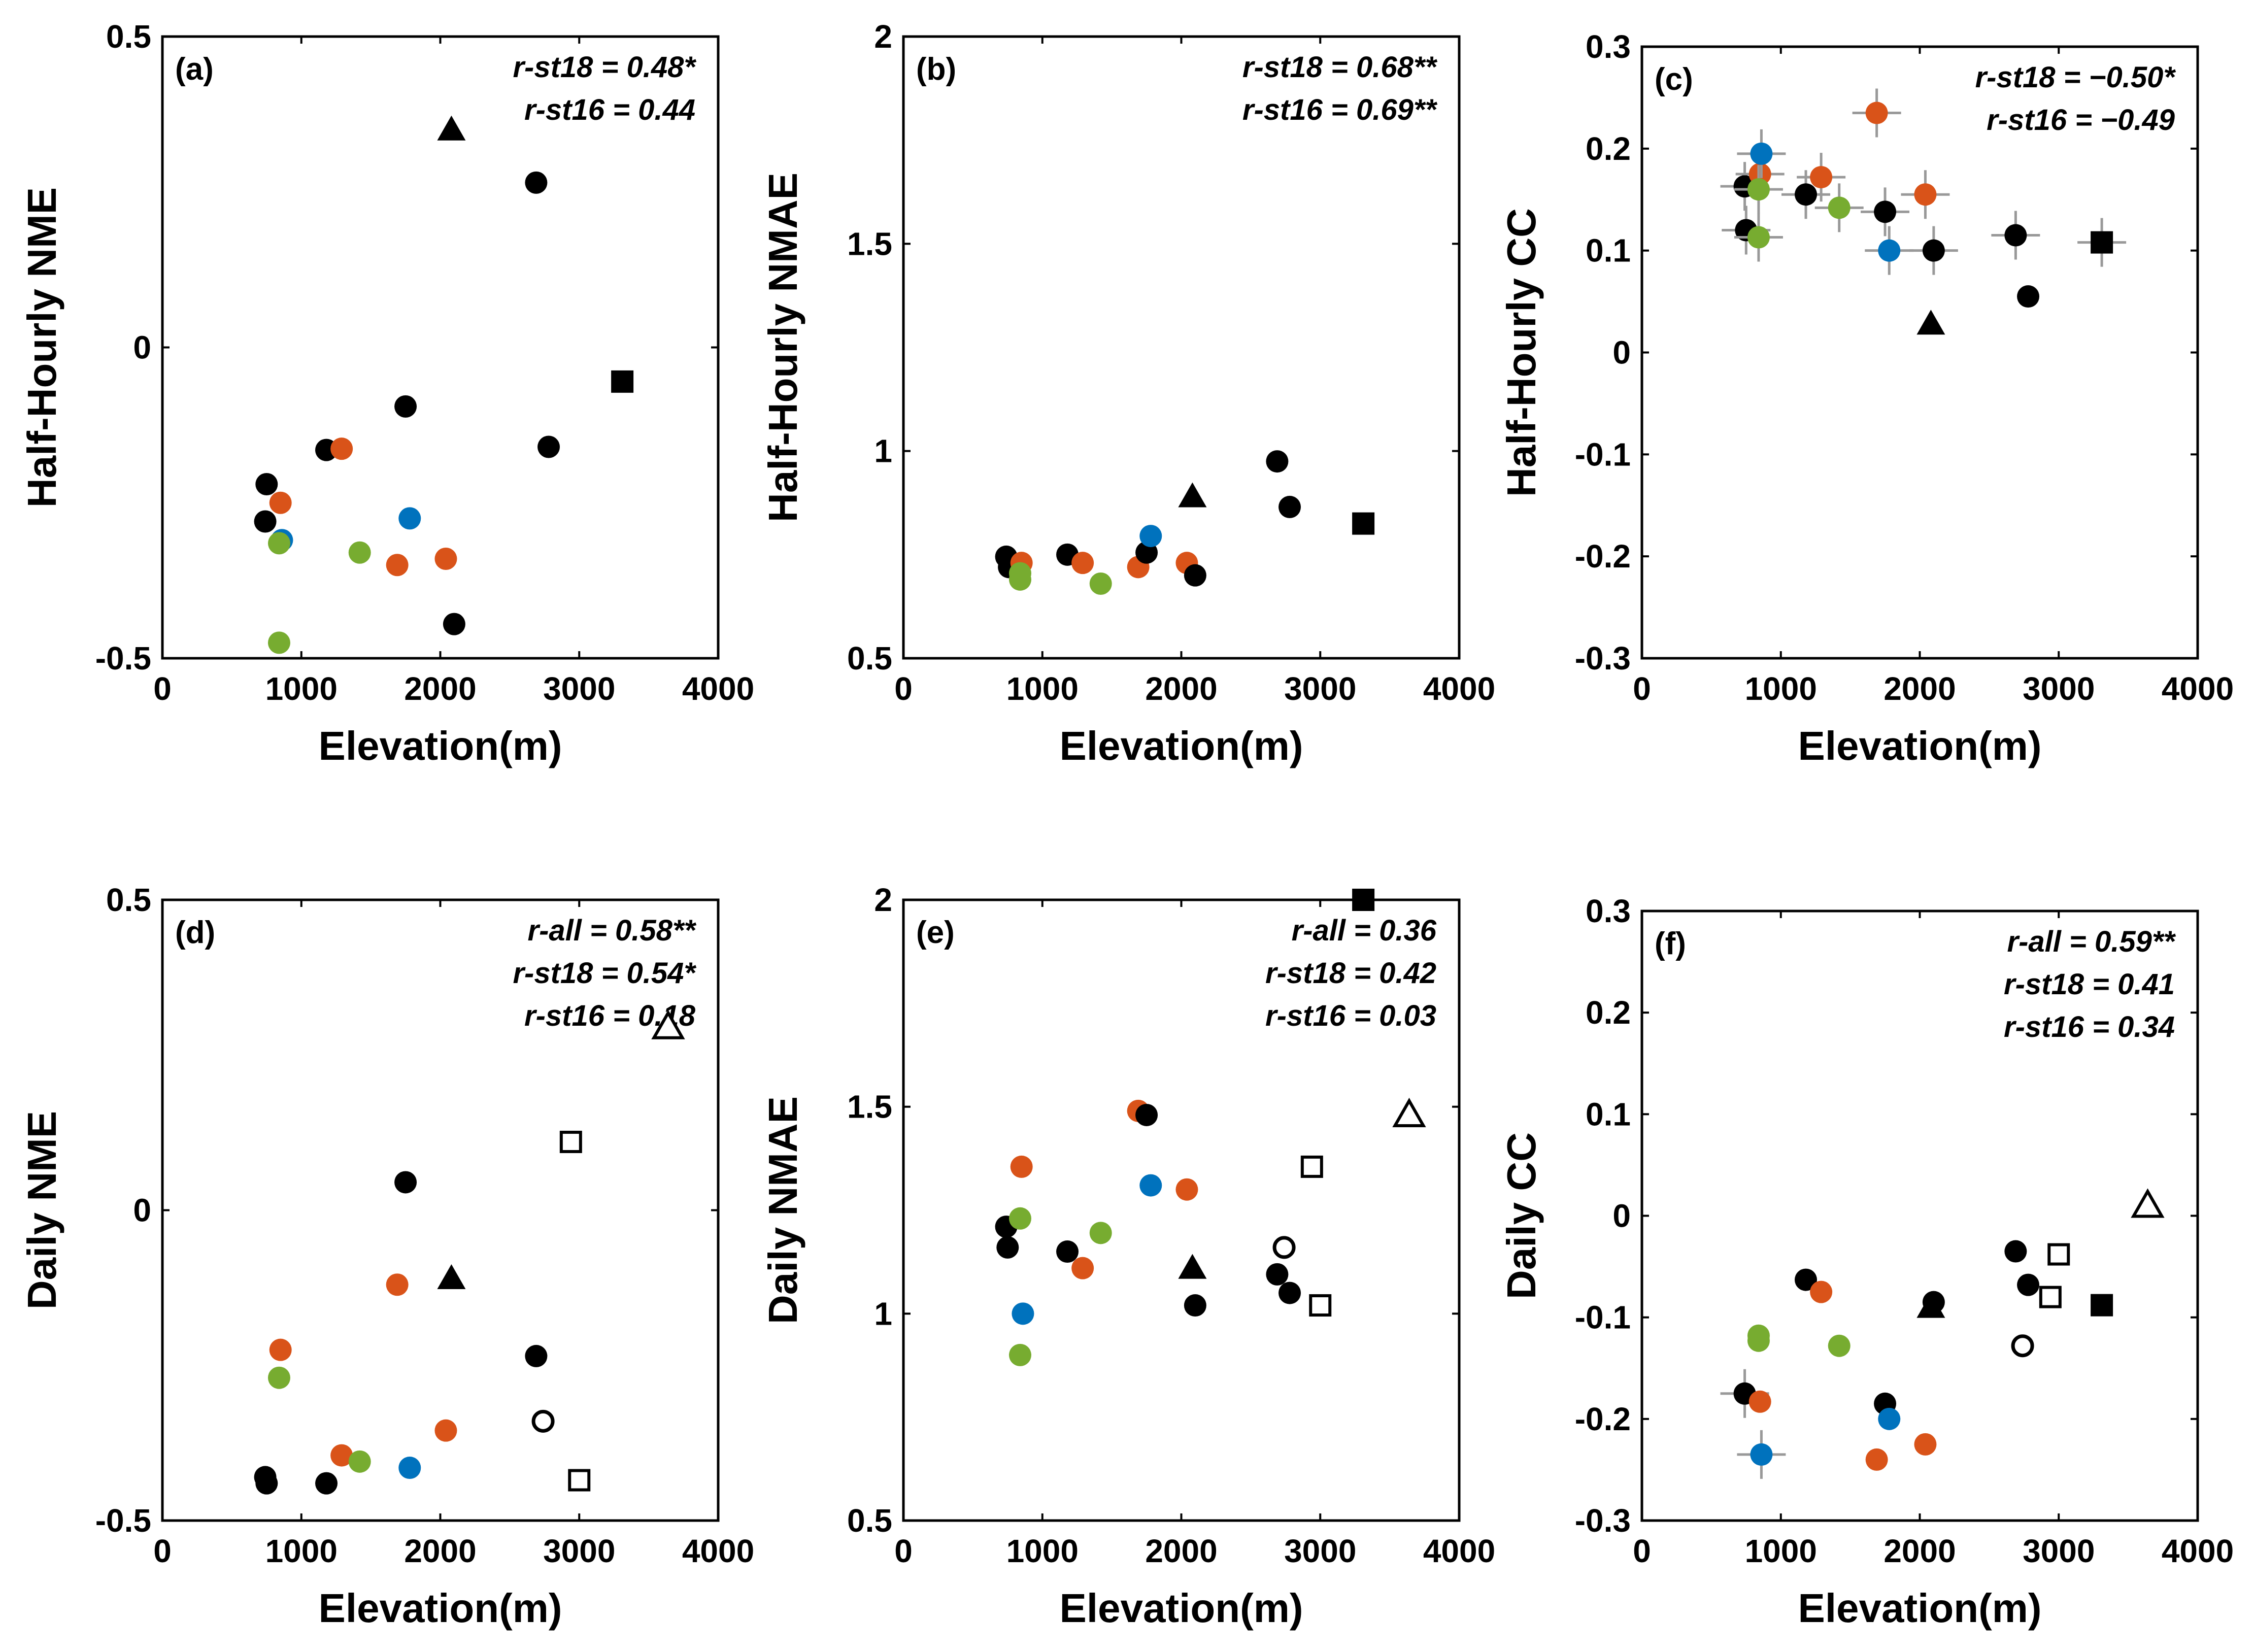  Describe the element at coordinates (604, 68) in the screenshot. I see `correlation-annotation: r-st18 = 0.48*` at that location.